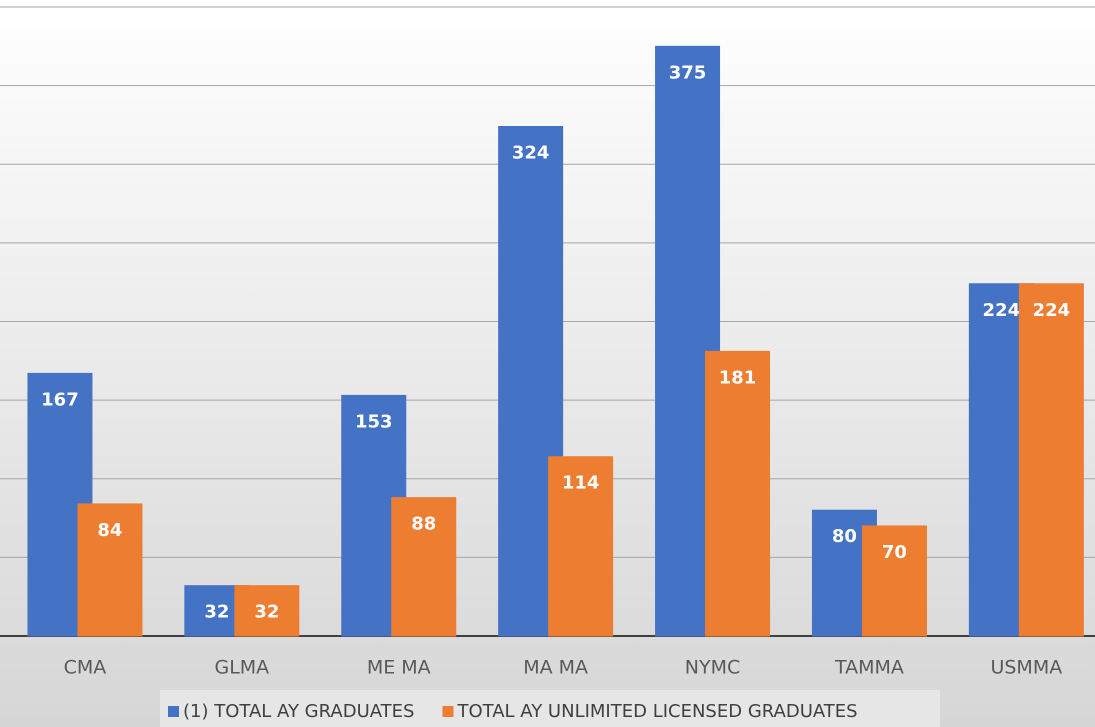 This screenshot has width=1095, height=727. What do you see at coordinates (1026, 668) in the screenshot?
I see `x-tick-label: USMMA` at bounding box center [1026, 668].